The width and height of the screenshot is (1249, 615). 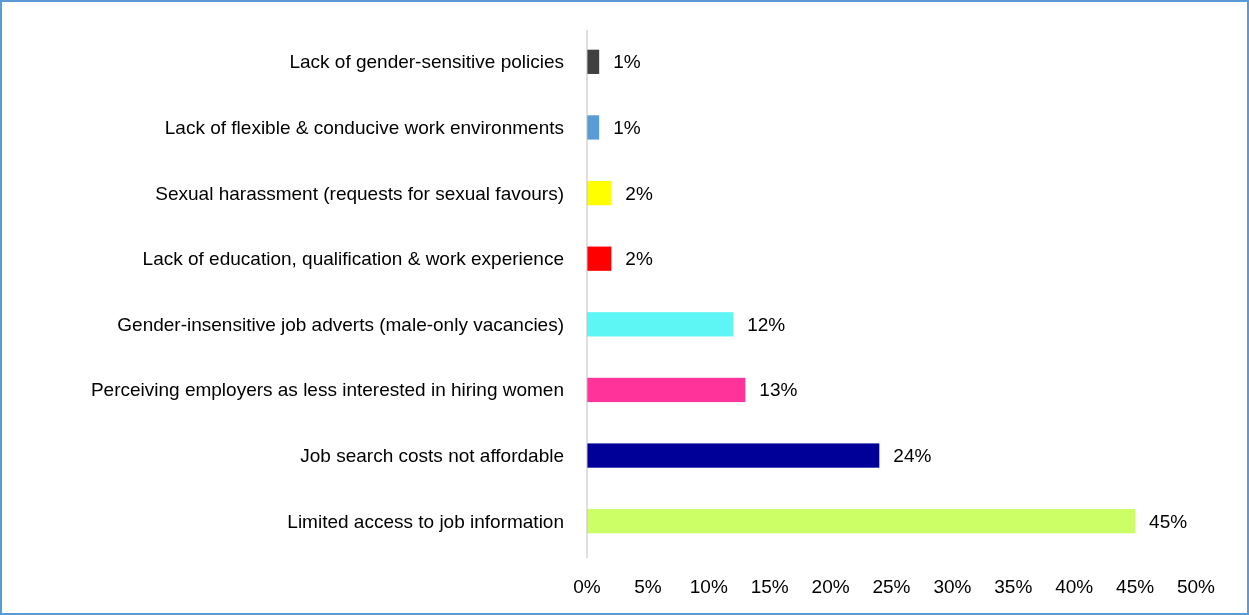 I want to click on y-tick-label: Gender-insensitive job adverts (male-only vacancies), so click(x=340, y=324).